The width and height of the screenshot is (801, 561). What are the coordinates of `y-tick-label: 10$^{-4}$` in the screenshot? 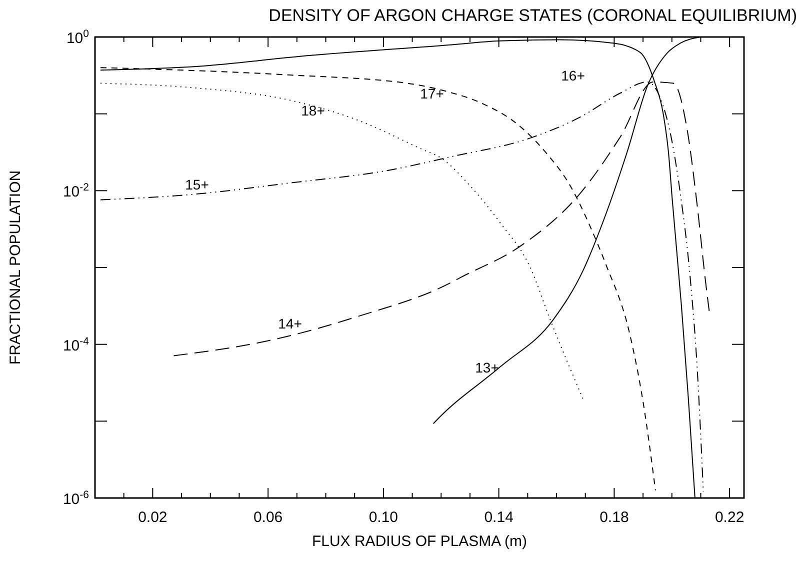 It's located at (76, 344).